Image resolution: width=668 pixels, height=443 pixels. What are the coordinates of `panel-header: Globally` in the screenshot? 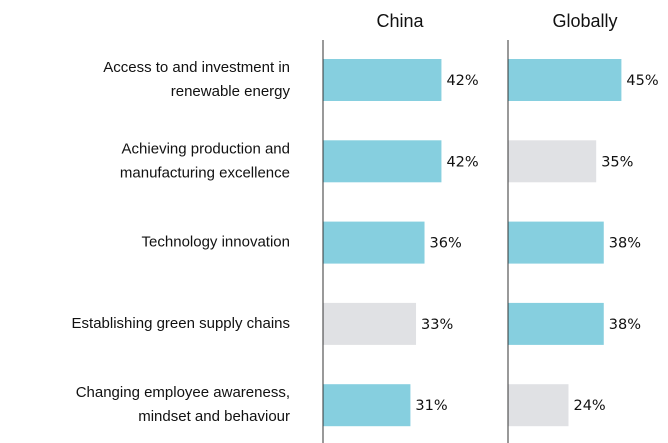 It's located at (584, 21).